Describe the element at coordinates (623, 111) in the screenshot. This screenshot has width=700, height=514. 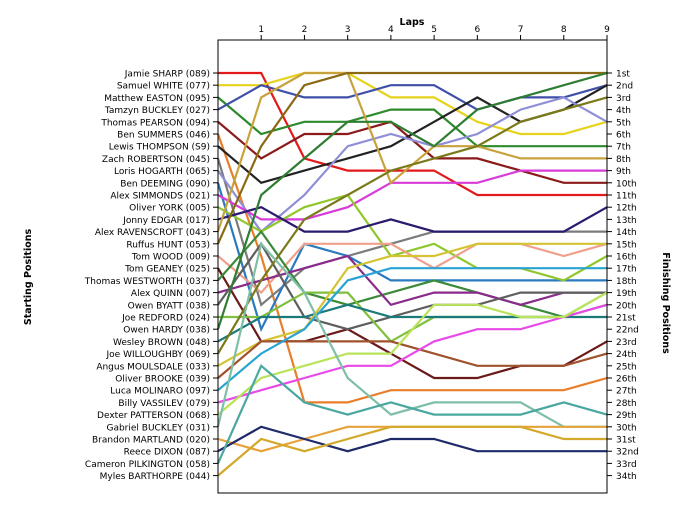
I see `finishing-position-label: 4th` at that location.